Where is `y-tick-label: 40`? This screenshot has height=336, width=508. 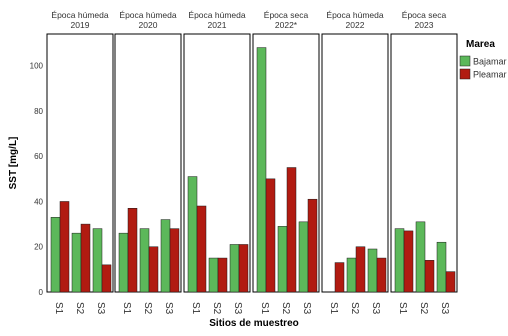 y-tick-label: 40 is located at coordinates (38, 201).